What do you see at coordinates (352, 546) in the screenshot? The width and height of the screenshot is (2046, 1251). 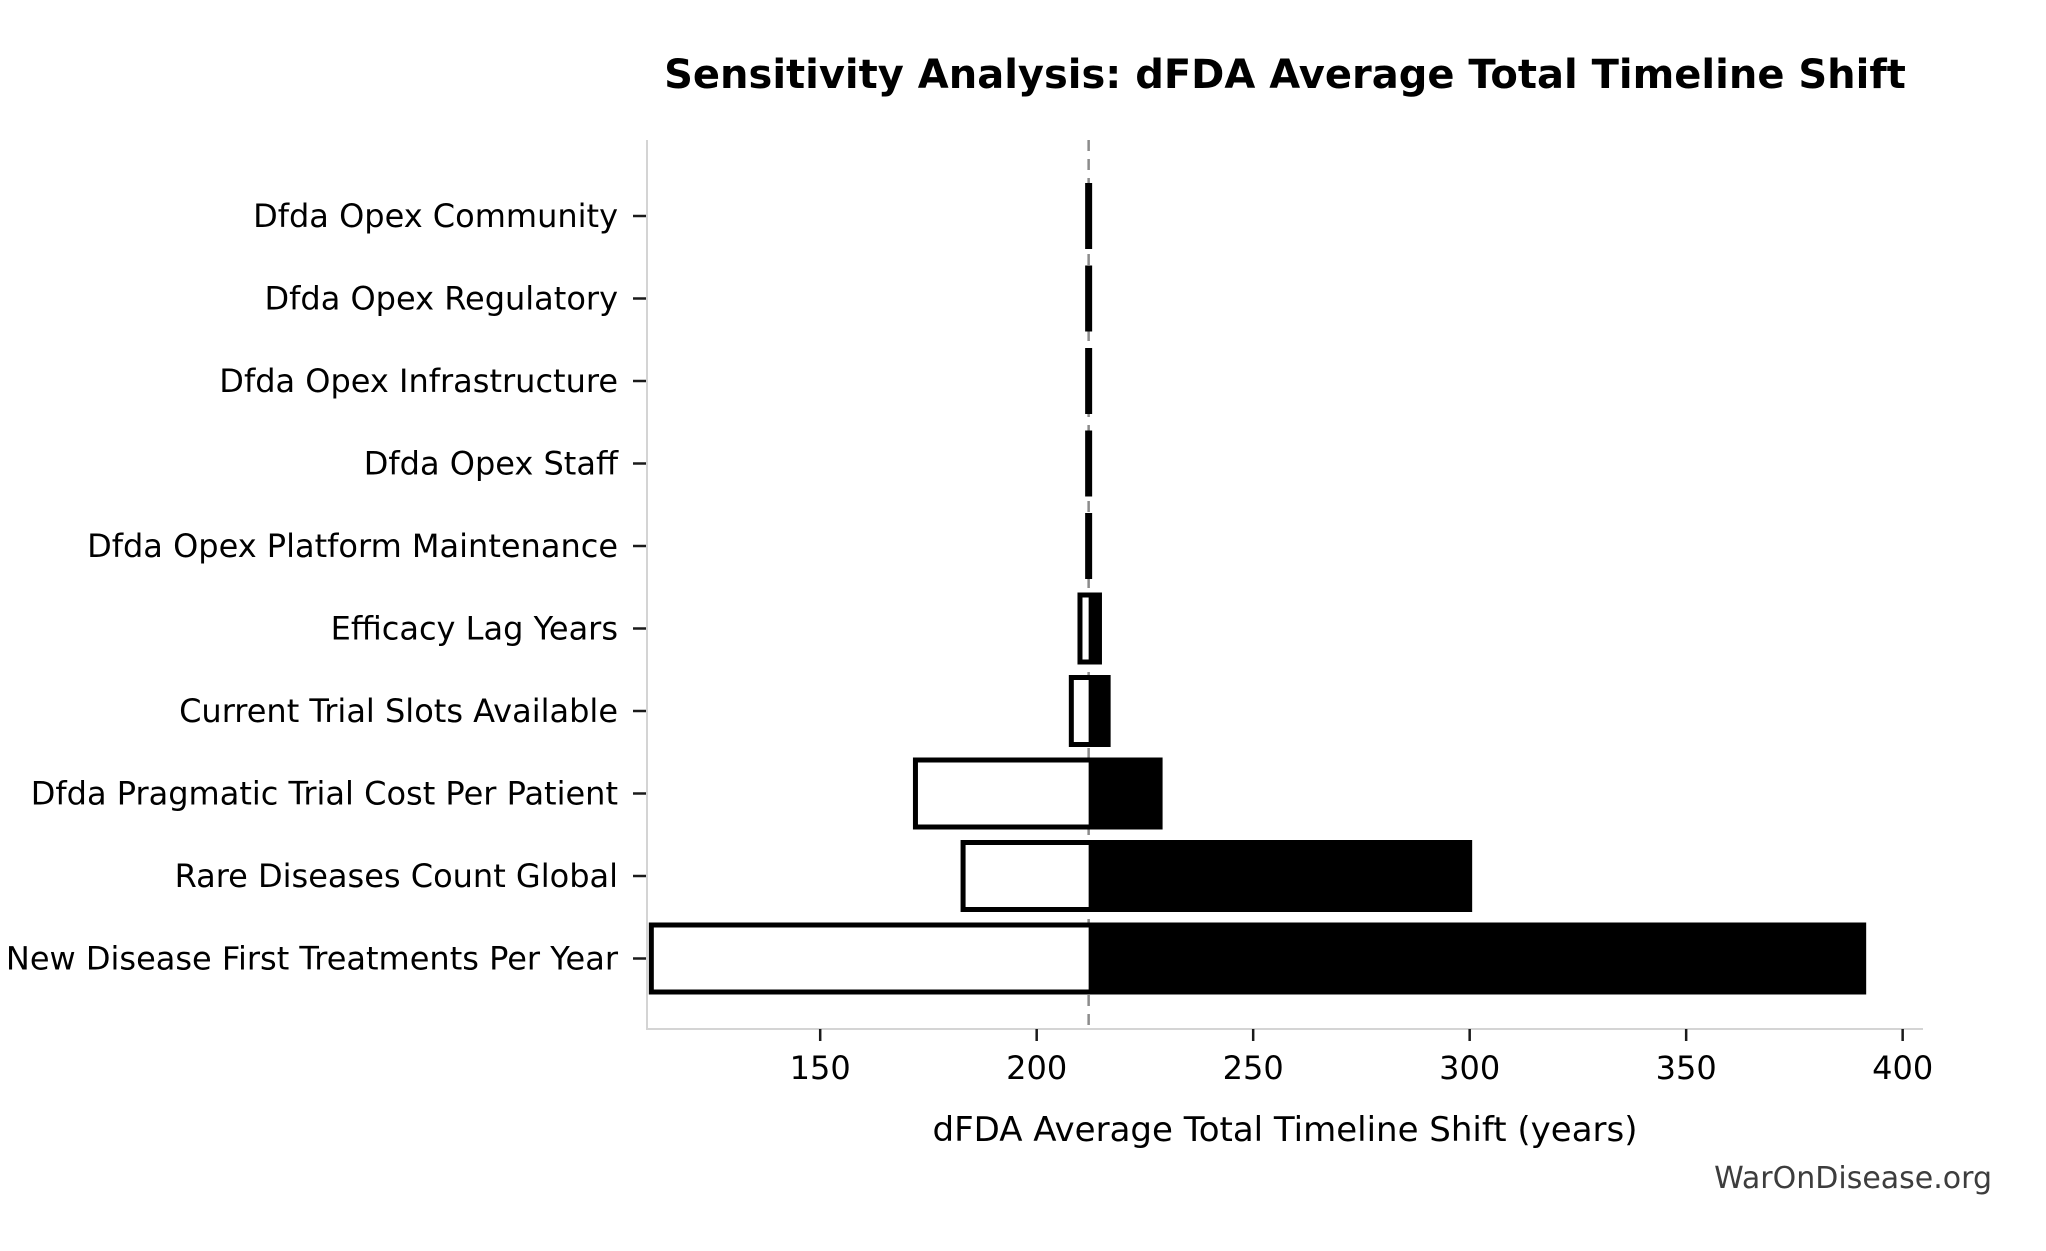 I see `y-tick-label: Dfda Opex Platform Maintenance` at bounding box center [352, 546].